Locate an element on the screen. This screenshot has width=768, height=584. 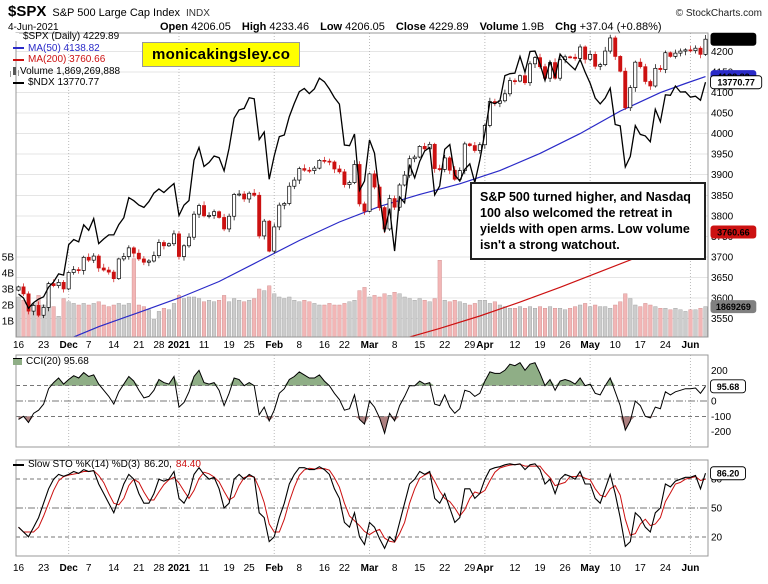
quote-open-value: 4206.05 is located at coordinates (211, 27).